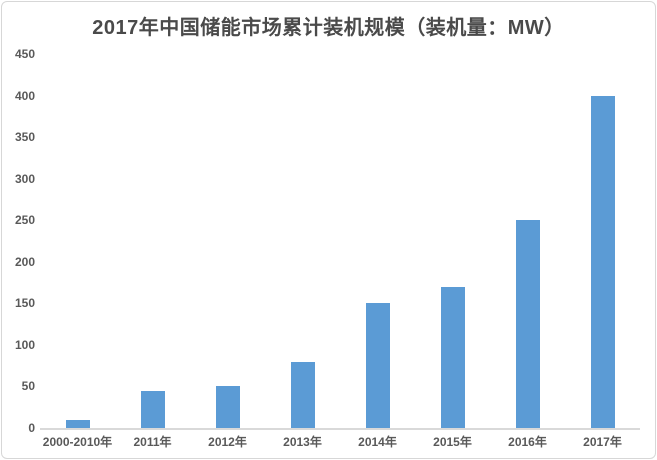 Image resolution: width=657 pixels, height=460 pixels. I want to click on y-tick-label-300: 300, so click(24, 178).